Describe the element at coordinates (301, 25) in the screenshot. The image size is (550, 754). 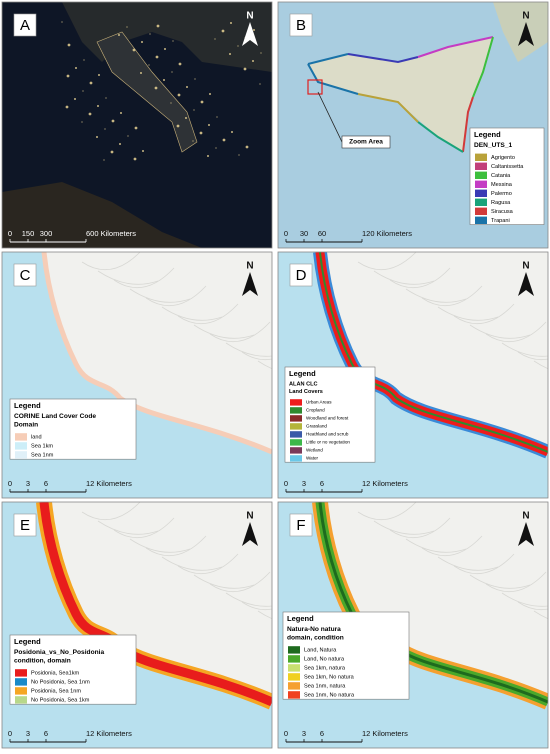
I see `panel-label: B` at that location.